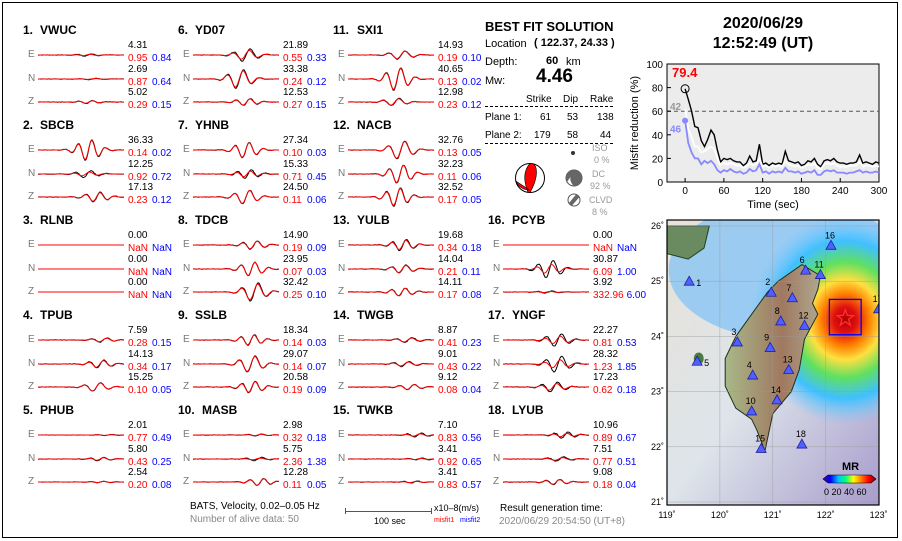  I want to click on misfit1-value: 0.89, so click(603, 438).